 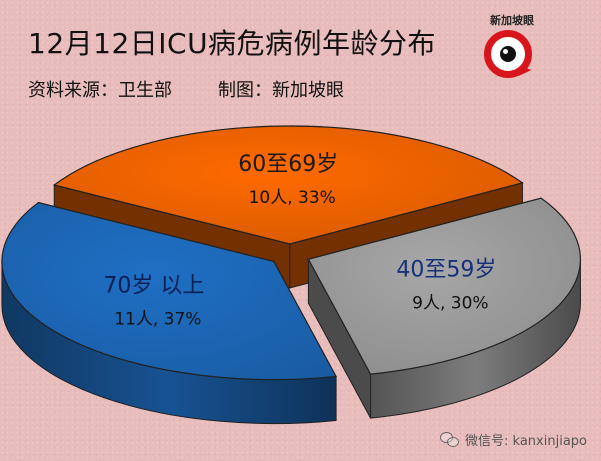 I want to click on slice-label: 40至59岁, so click(x=446, y=269).